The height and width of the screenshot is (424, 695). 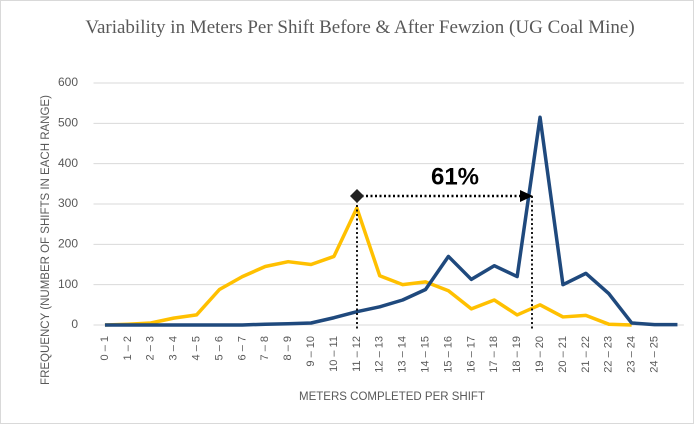 What do you see at coordinates (609, 354) in the screenshot?
I see `x-tick-label: 22 – 23` at bounding box center [609, 354].